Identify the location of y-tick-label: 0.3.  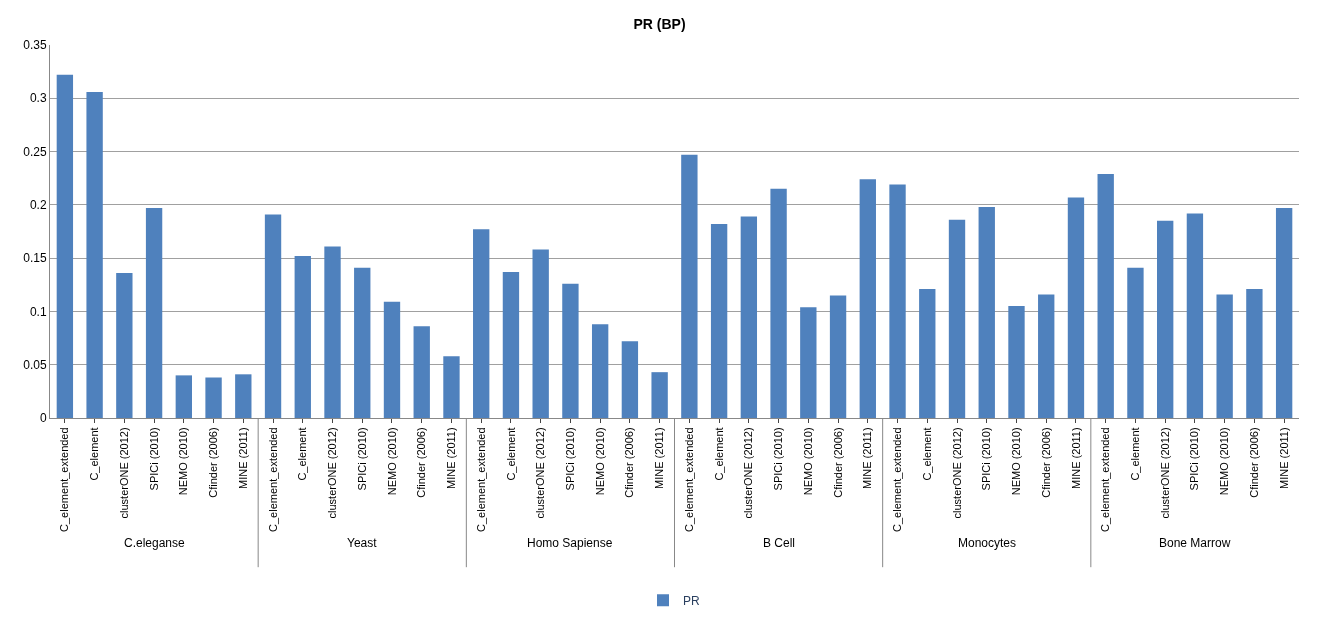
(38, 98).